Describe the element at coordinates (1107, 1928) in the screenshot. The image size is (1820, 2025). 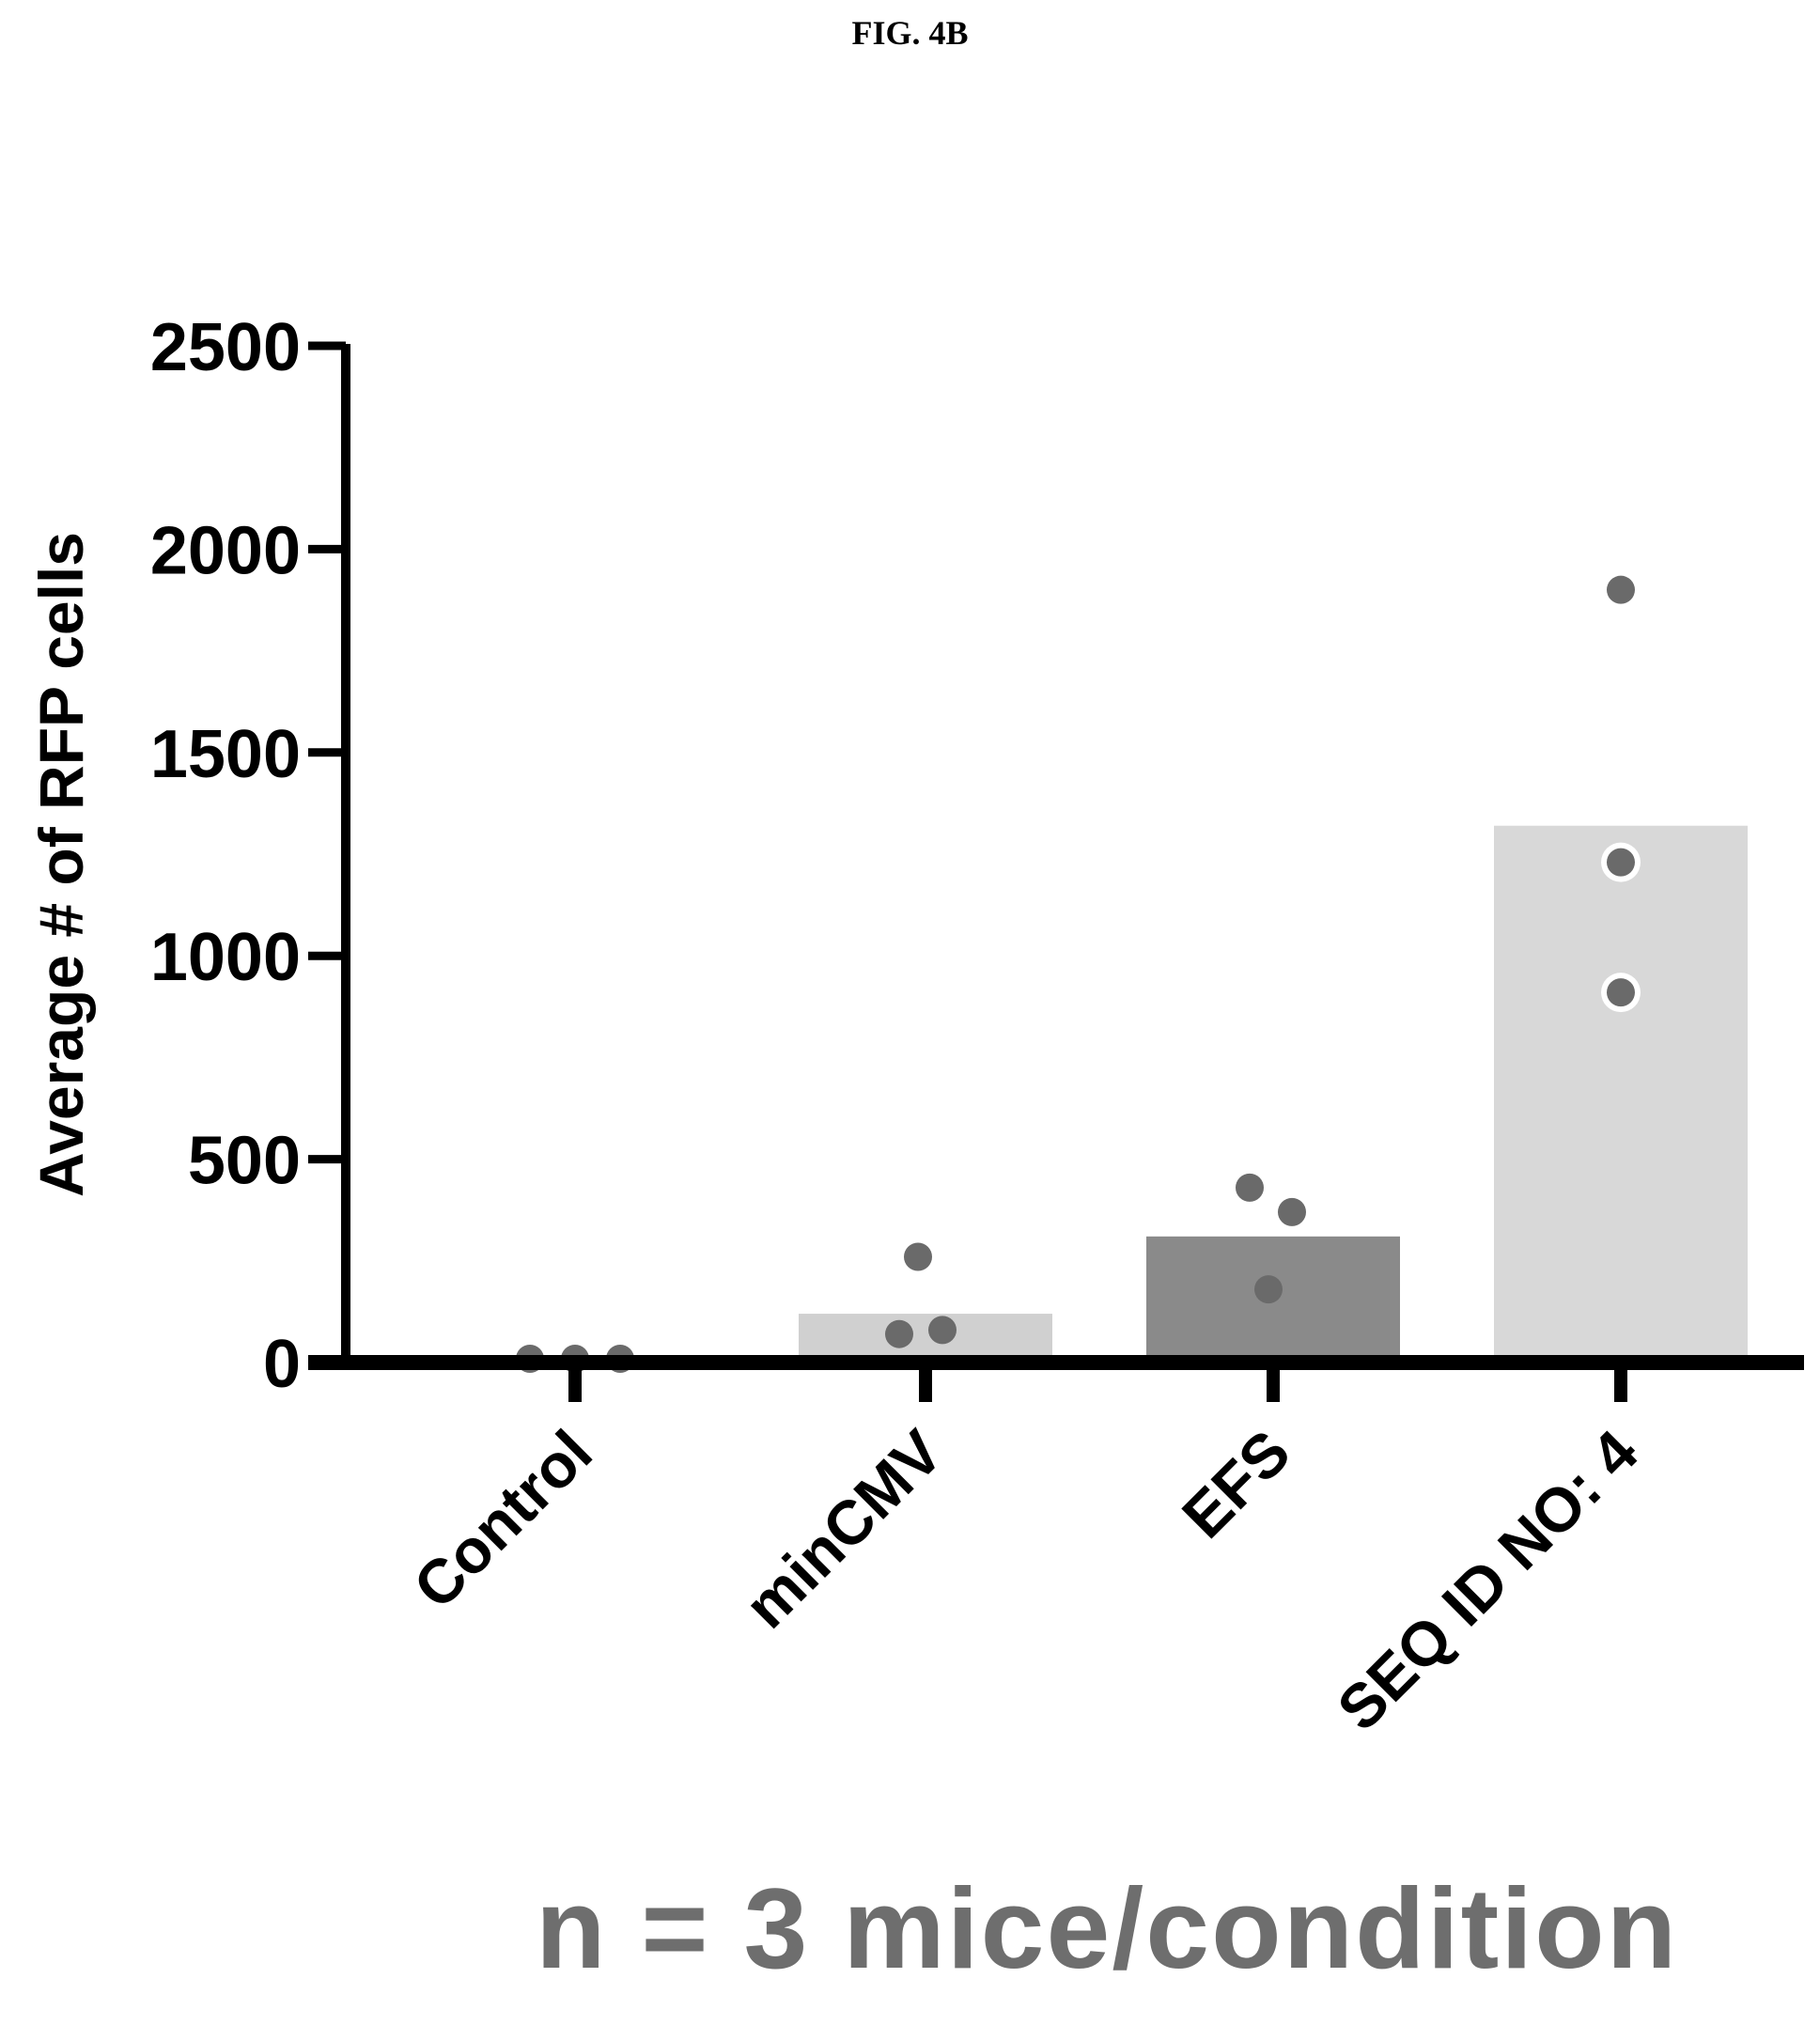
I see `footnote: n = 3 mice/condition` at that location.